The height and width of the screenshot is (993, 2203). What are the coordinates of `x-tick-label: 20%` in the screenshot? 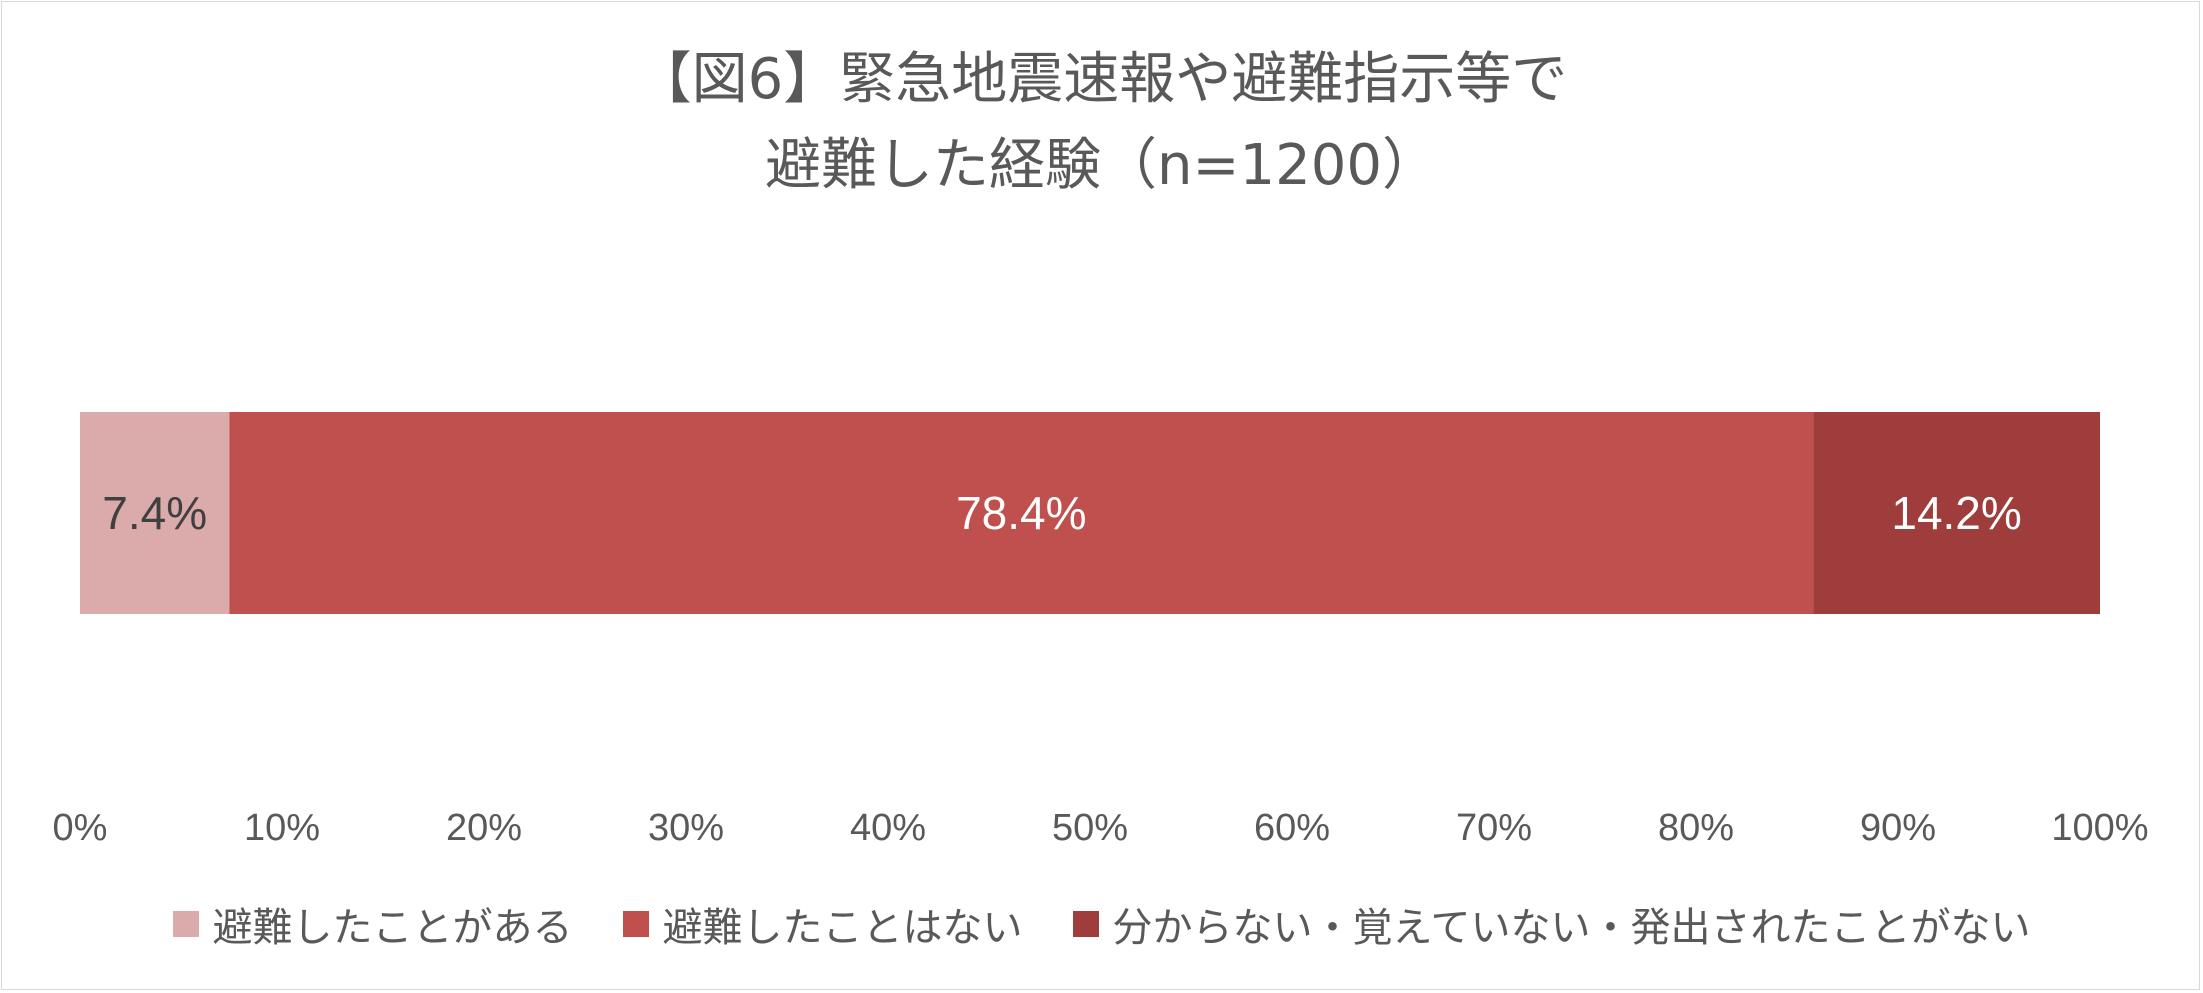 It's located at (484, 828).